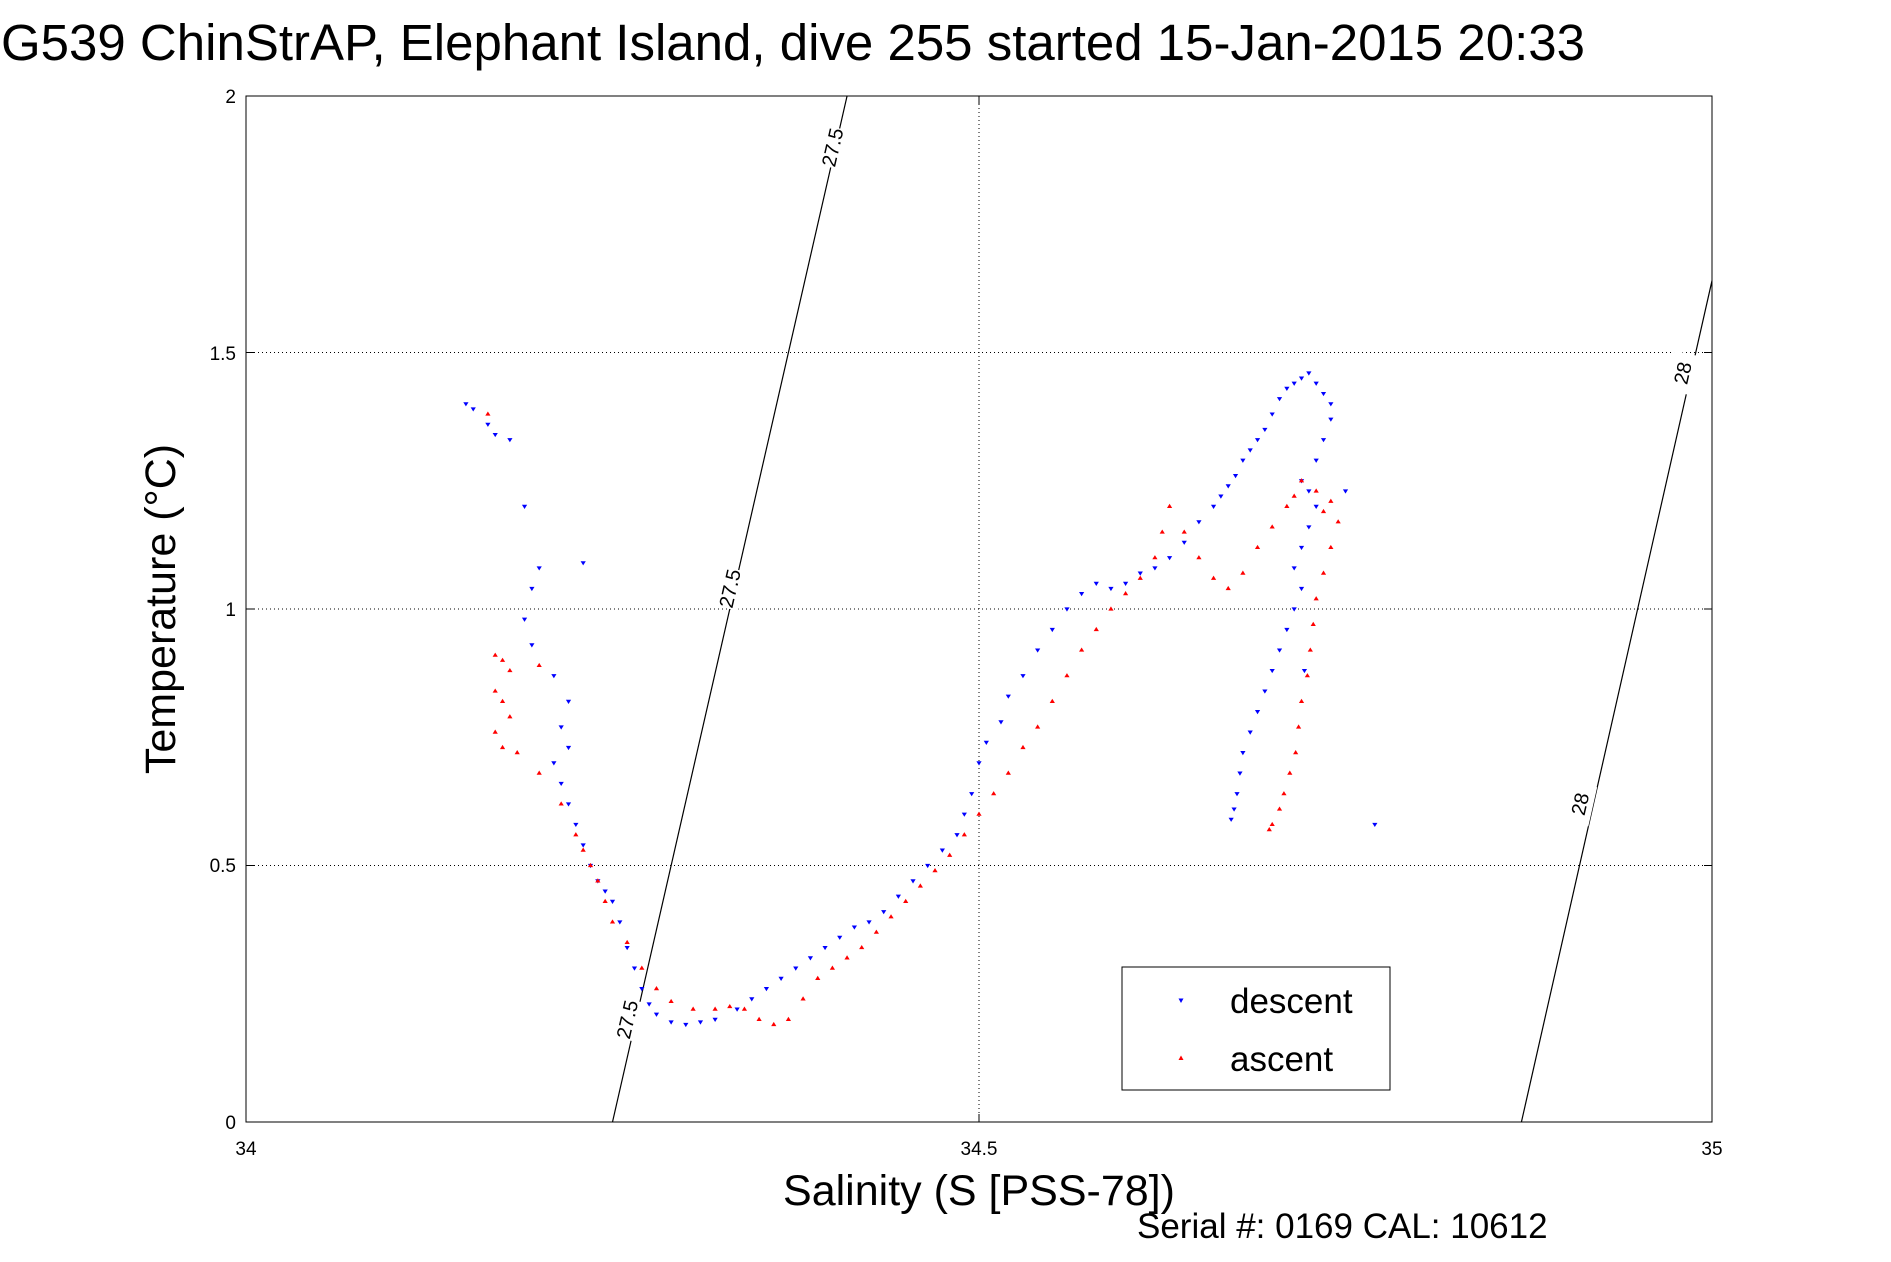 The image size is (1891, 1262). Describe the element at coordinates (223, 610) in the screenshot. I see `y-axis-ticks: 0 0.5 1 1.5 2` at that location.